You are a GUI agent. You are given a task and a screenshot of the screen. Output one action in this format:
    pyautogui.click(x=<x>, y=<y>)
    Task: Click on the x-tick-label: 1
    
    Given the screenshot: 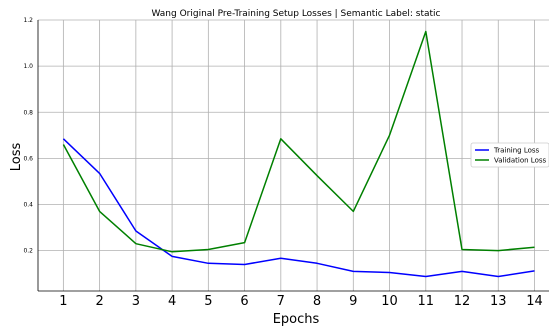 What is the action you would take?
    pyautogui.click(x=63, y=301)
    